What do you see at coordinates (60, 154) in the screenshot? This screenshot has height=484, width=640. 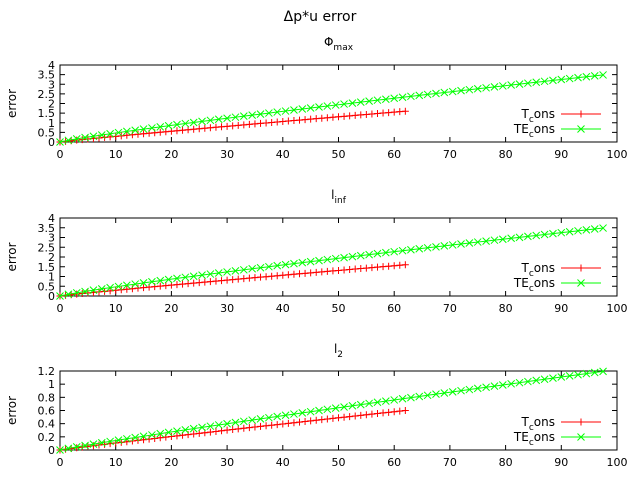 I see `x-tick-label: 0` at bounding box center [60, 154].